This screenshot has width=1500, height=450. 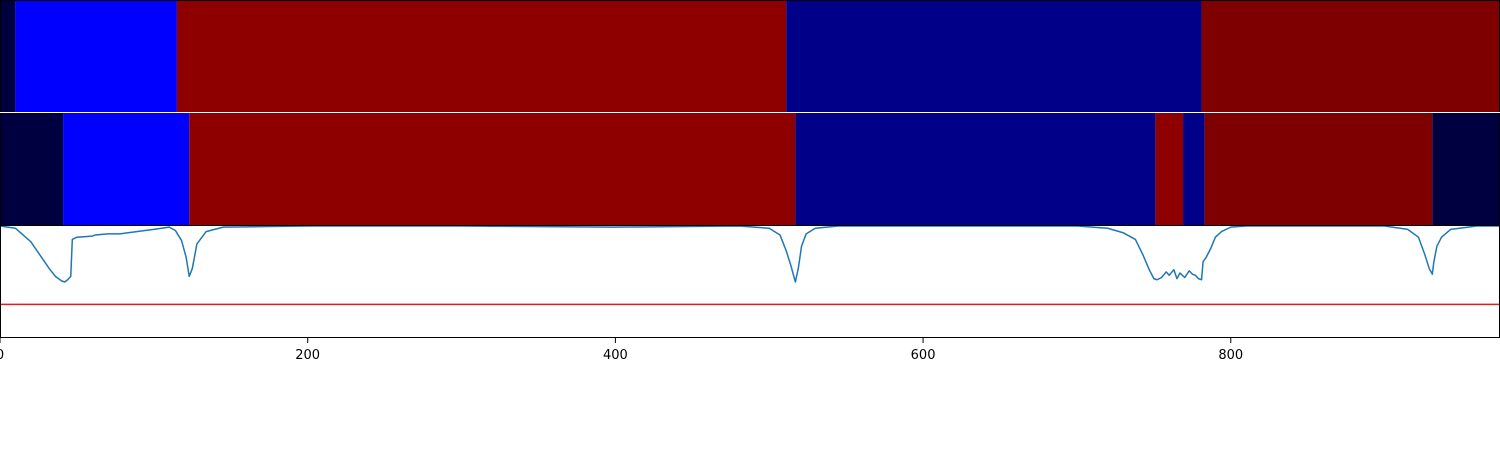 I want to click on x-axis: 0 200 400 600 800, so click(x=621, y=350).